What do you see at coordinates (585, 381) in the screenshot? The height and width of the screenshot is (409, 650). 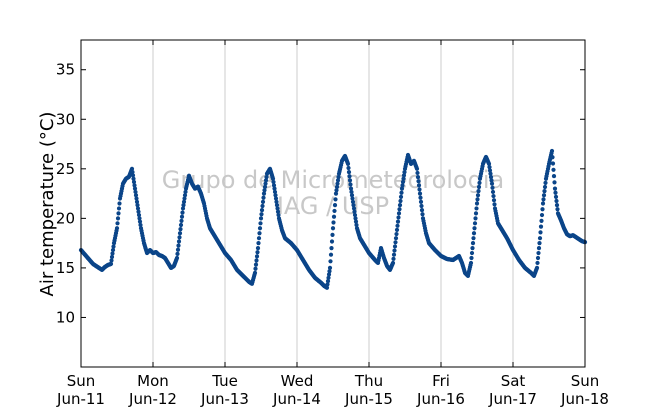 I see `x-tick-day-7: Sun` at bounding box center [585, 381].